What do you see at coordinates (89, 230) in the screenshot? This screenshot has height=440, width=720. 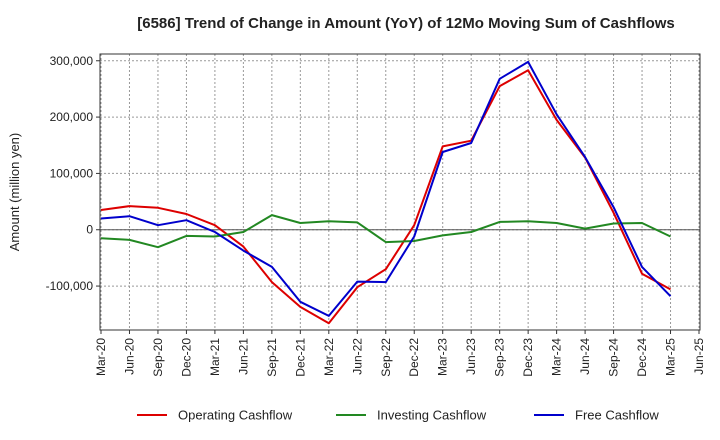 I see `y-tick-label: 0` at bounding box center [89, 230].